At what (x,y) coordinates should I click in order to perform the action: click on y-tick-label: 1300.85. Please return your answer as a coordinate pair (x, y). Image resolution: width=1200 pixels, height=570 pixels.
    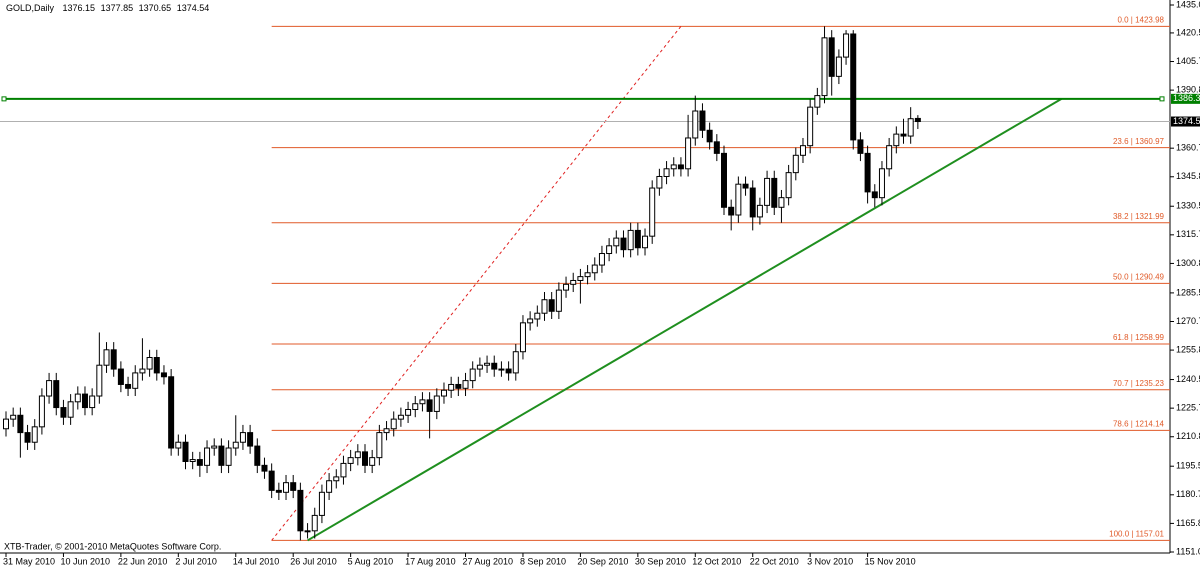
    Looking at the image, I should click on (1188, 263).